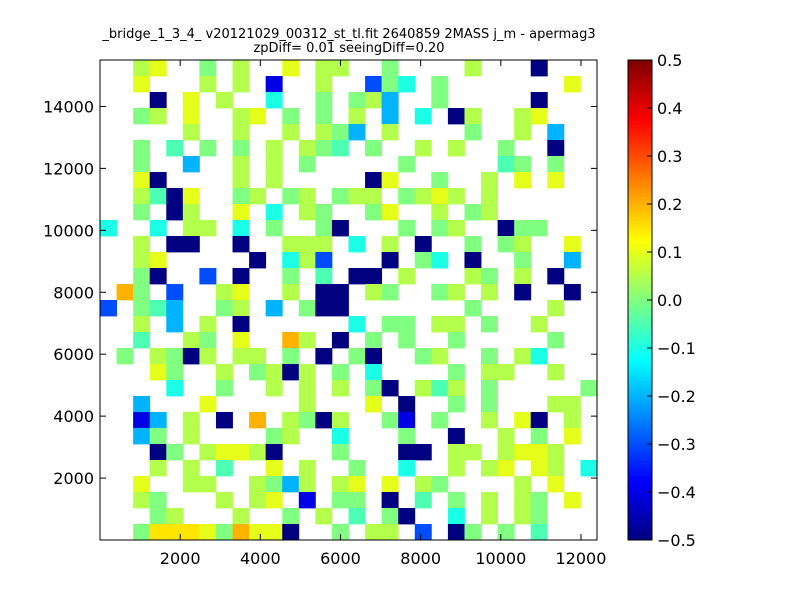  What do you see at coordinates (669, 156) in the screenshot?
I see `colorbar-tick-label: 0.3` at bounding box center [669, 156].